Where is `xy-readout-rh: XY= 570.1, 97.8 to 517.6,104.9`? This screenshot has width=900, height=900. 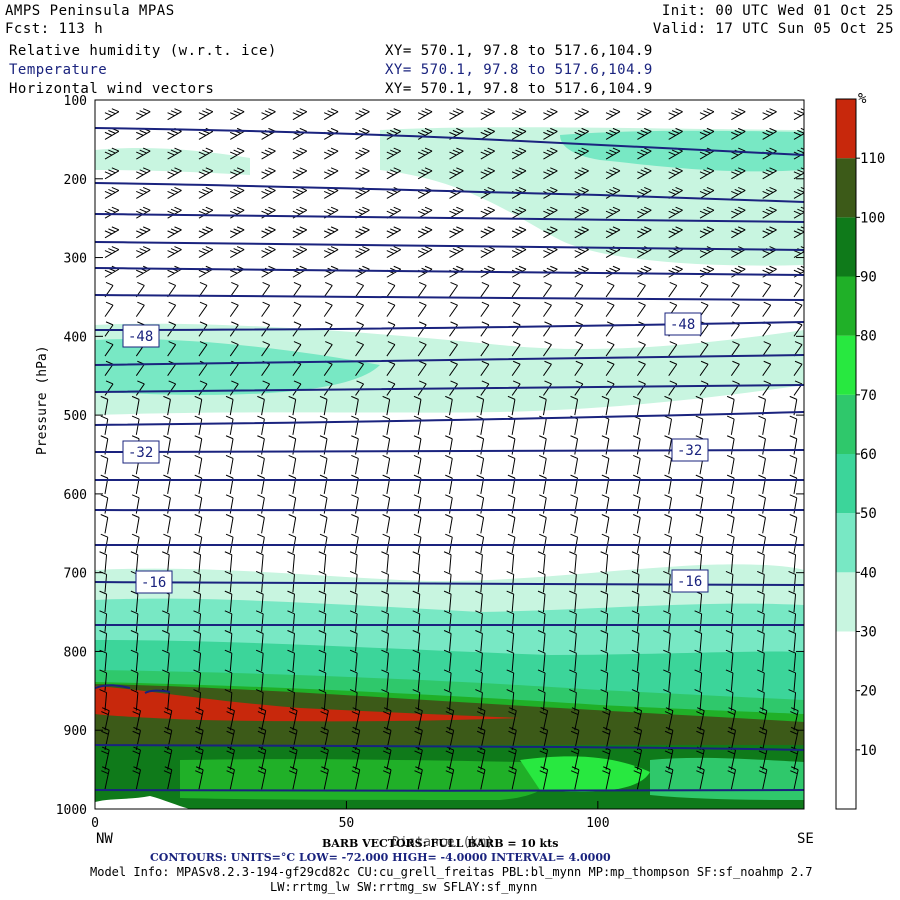 xy-readout-rh: XY= 570.1, 97.8 to 517.6,104.9 is located at coordinates (519, 51).